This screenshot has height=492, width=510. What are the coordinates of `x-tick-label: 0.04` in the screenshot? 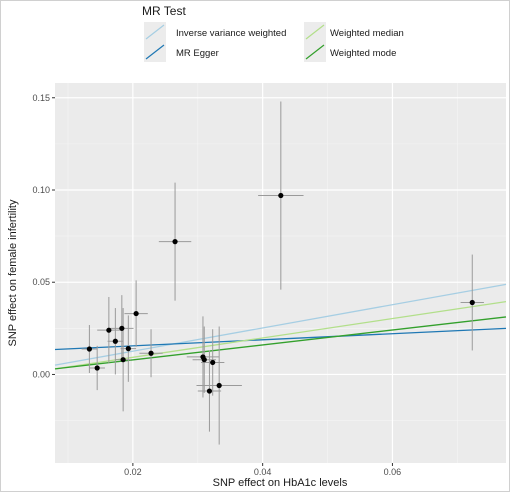 It's located at (263, 472).